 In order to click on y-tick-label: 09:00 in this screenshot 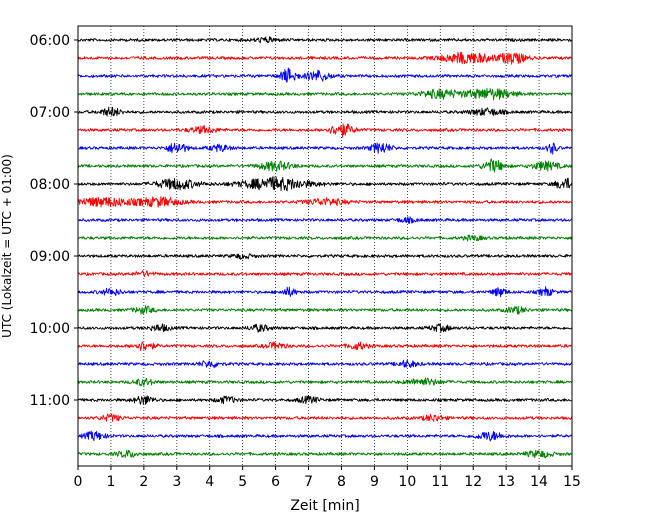, I will do `click(50, 257)`.